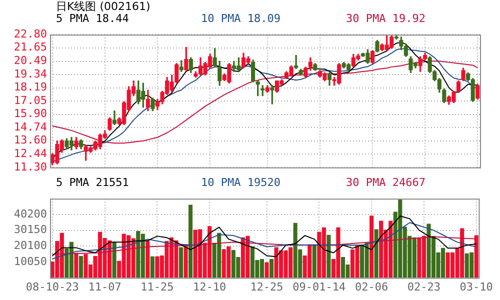 The width and height of the screenshot is (500, 300). Describe the element at coordinates (386, 182) in the screenshot. I see `text: 30 PMA 24667` at that location.